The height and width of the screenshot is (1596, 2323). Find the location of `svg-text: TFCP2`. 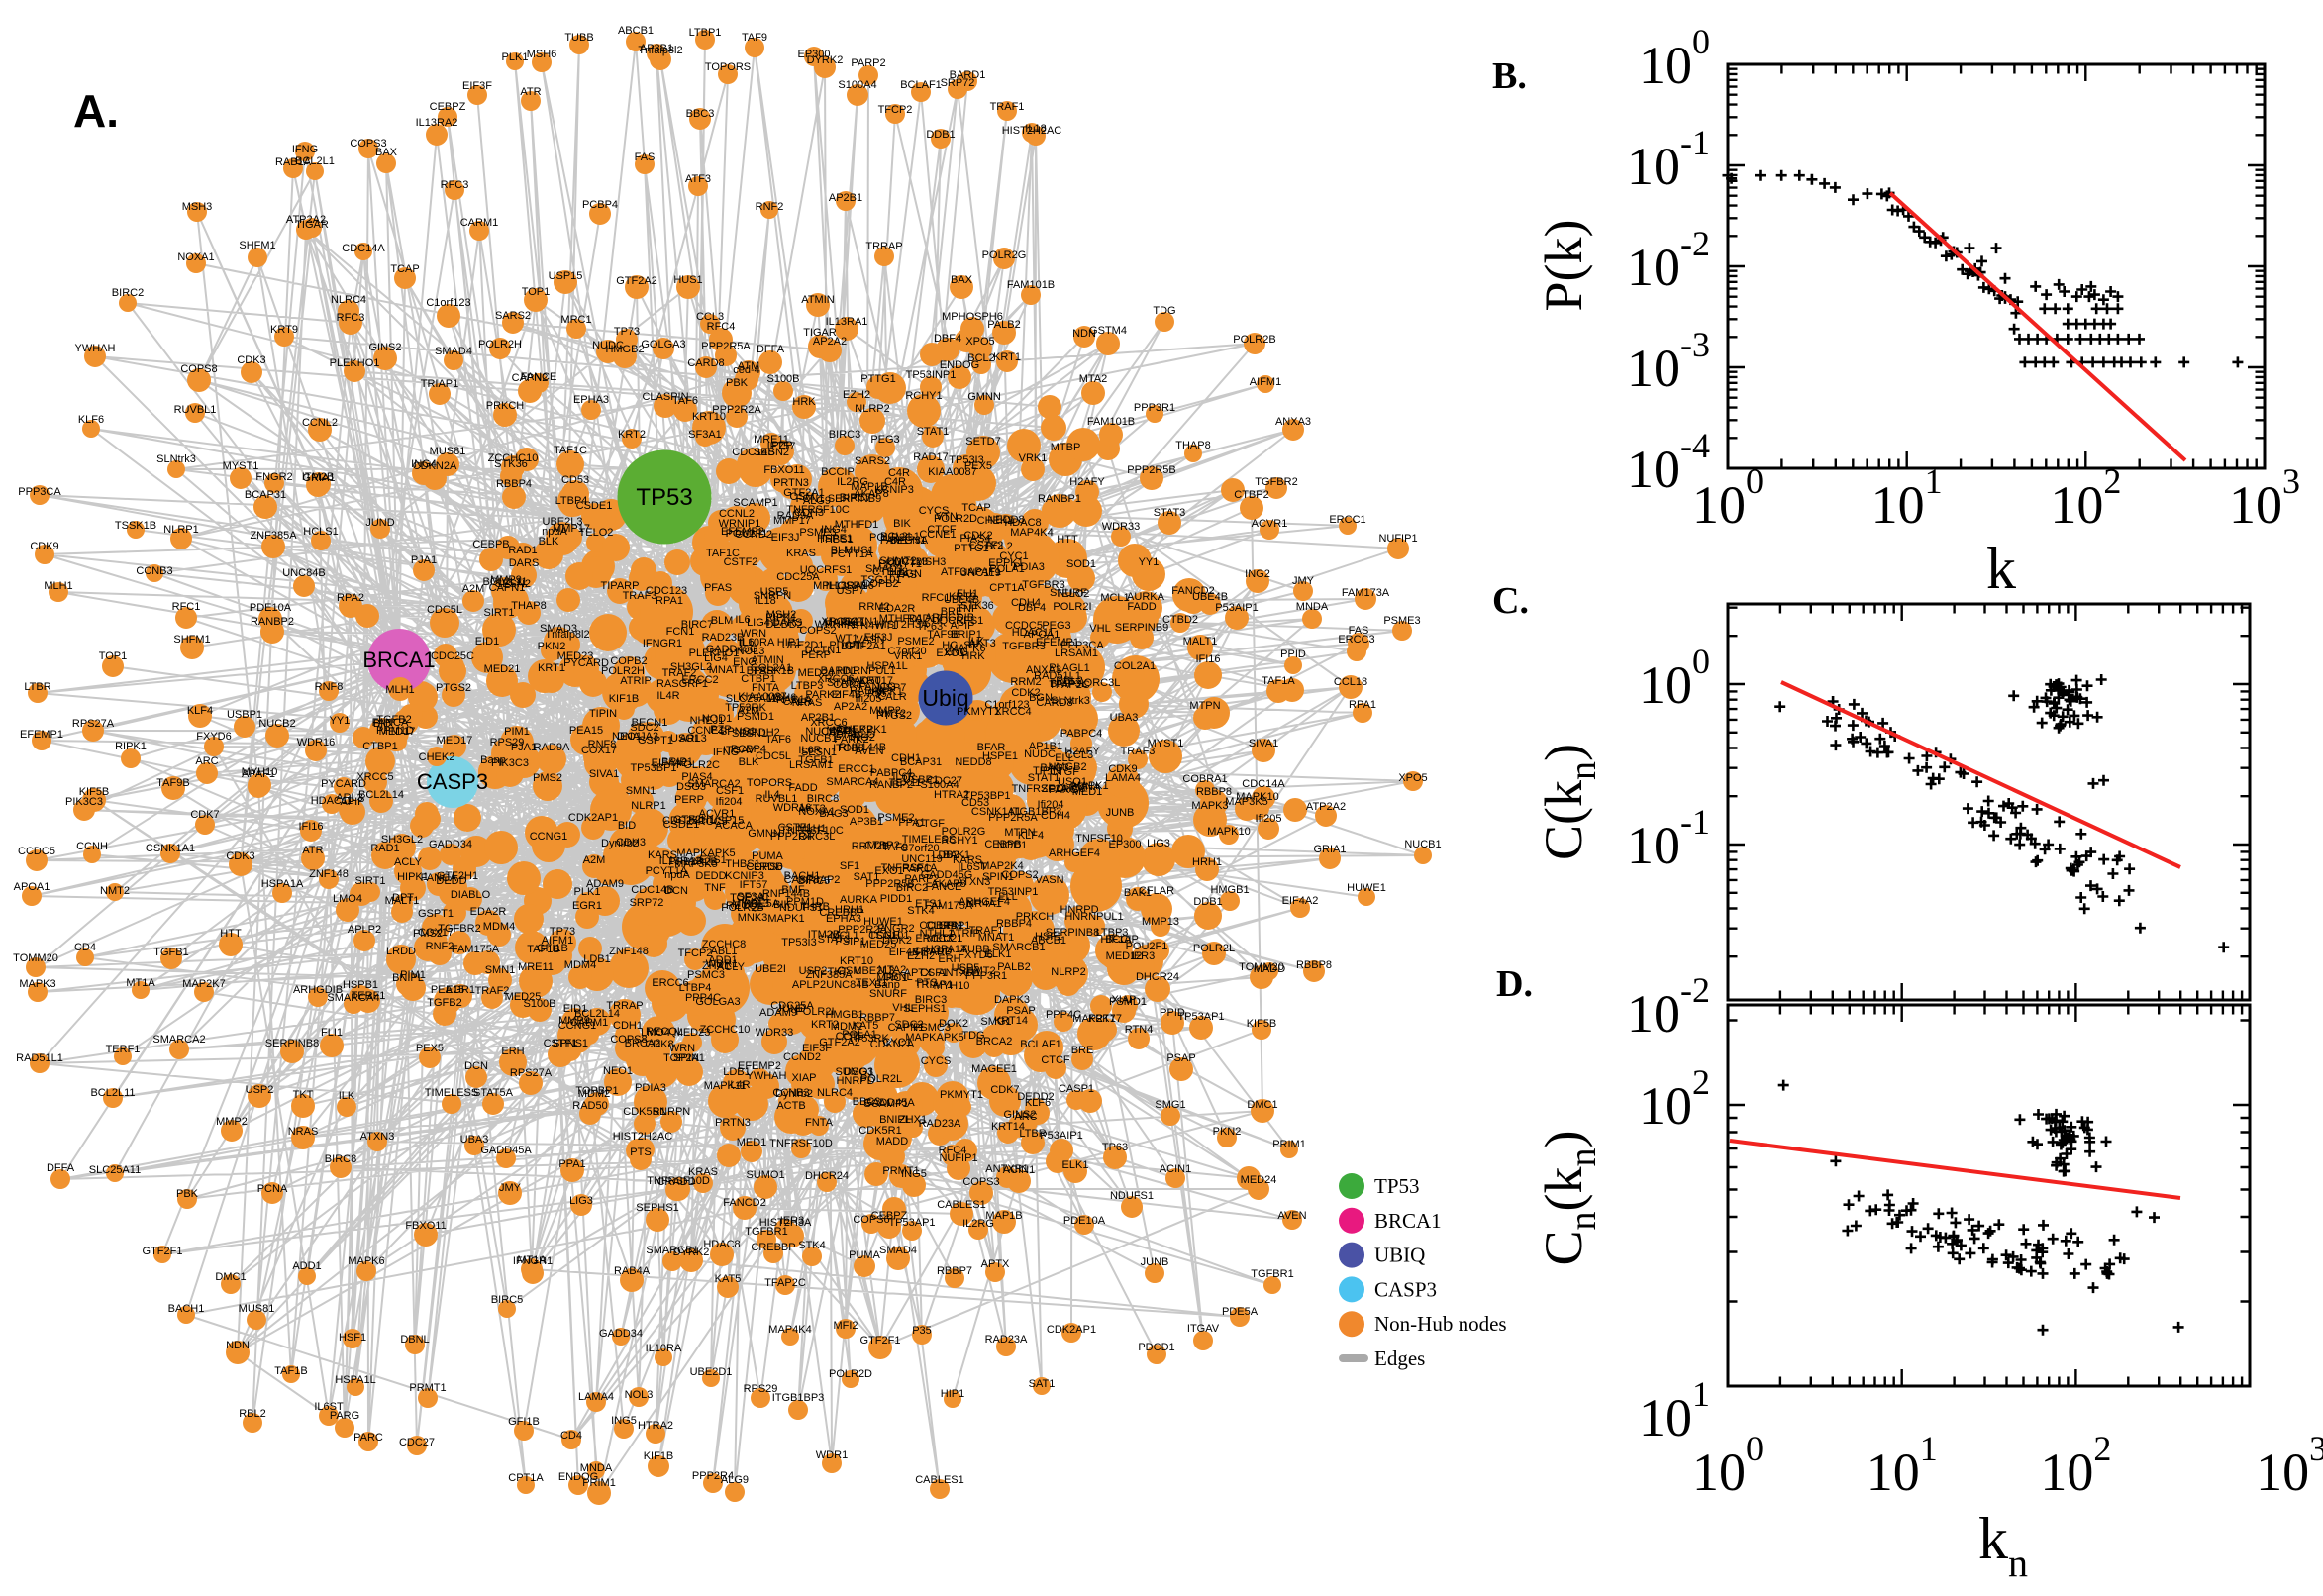

svg-text: TFCP2 is located at coordinates (896, 110).